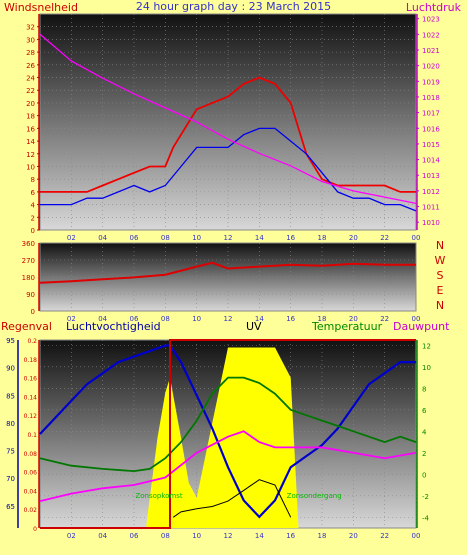 The width and height of the screenshot is (467, 555). I want to click on y-right-tick: 1020, so click(431, 67).